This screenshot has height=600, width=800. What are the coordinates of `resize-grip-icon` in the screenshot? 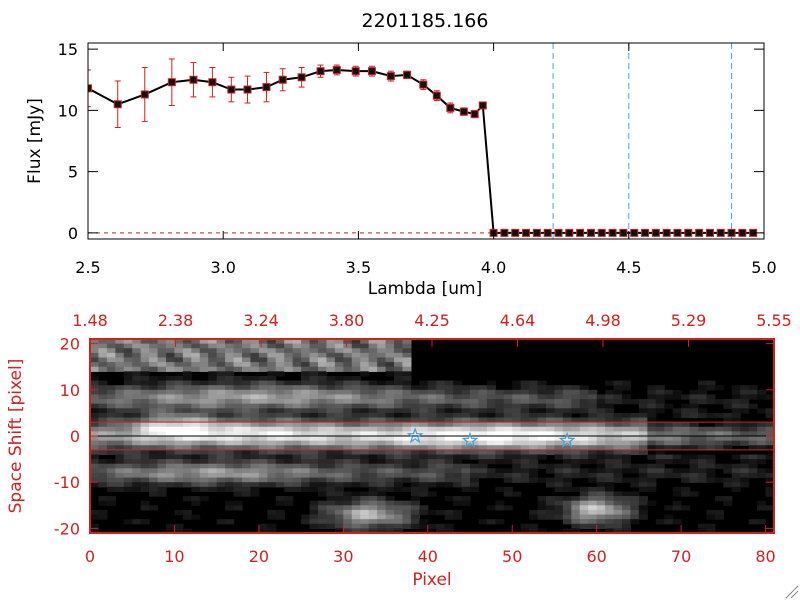 It's located at (792, 592).